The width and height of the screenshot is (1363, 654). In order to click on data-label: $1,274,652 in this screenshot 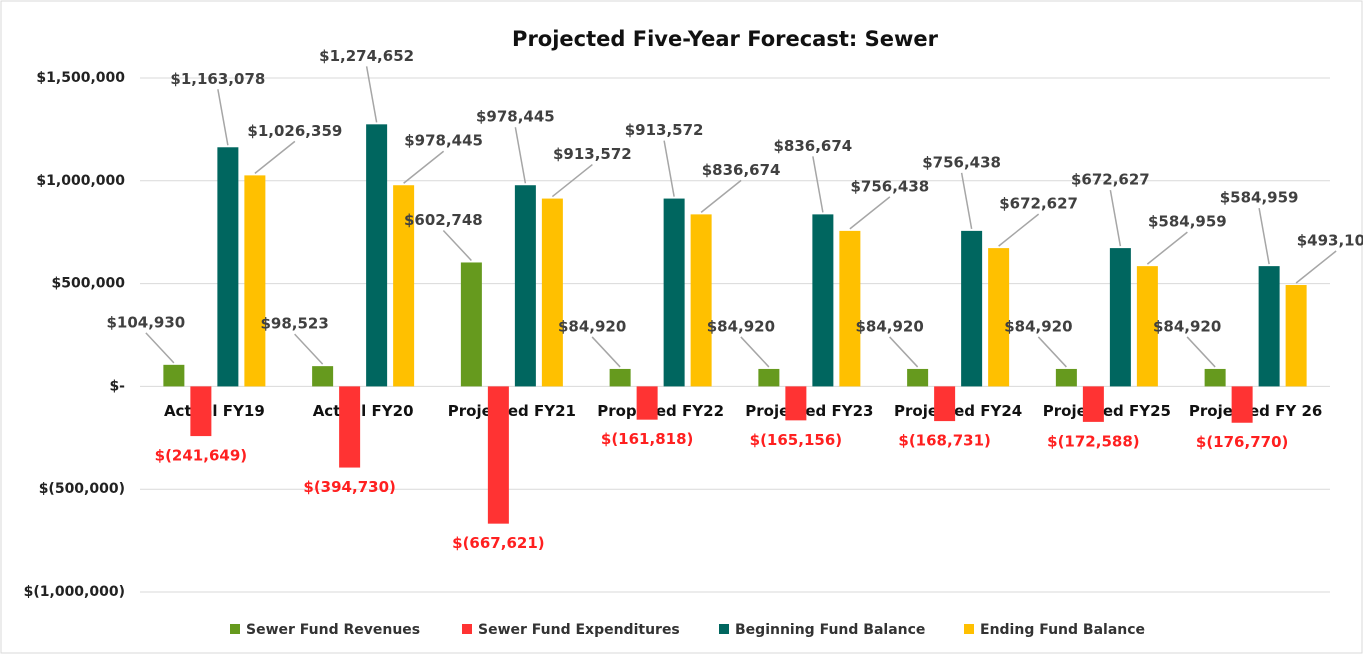, I will do `click(366, 56)`.